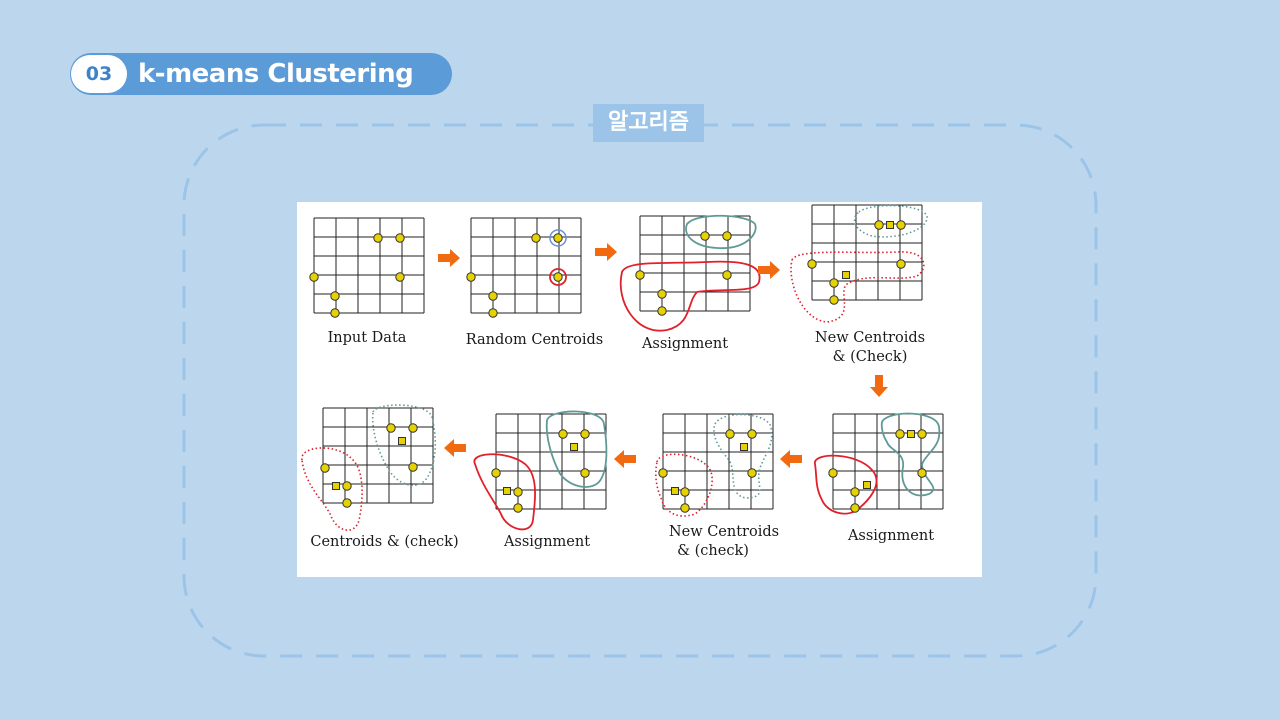 Image resolution: width=1280 pixels, height=720 pixels. I want to click on random-centroid-blue, so click(558, 238).